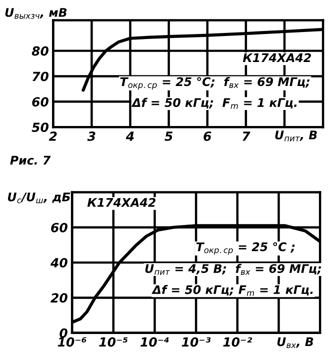 Image resolution: width=332 pixels, height=356 pixels. Describe the element at coordinates (245, 248) in the screenshot. I see `annotation: T$_{окр.ср}$ = 25 °C ;` at that location.